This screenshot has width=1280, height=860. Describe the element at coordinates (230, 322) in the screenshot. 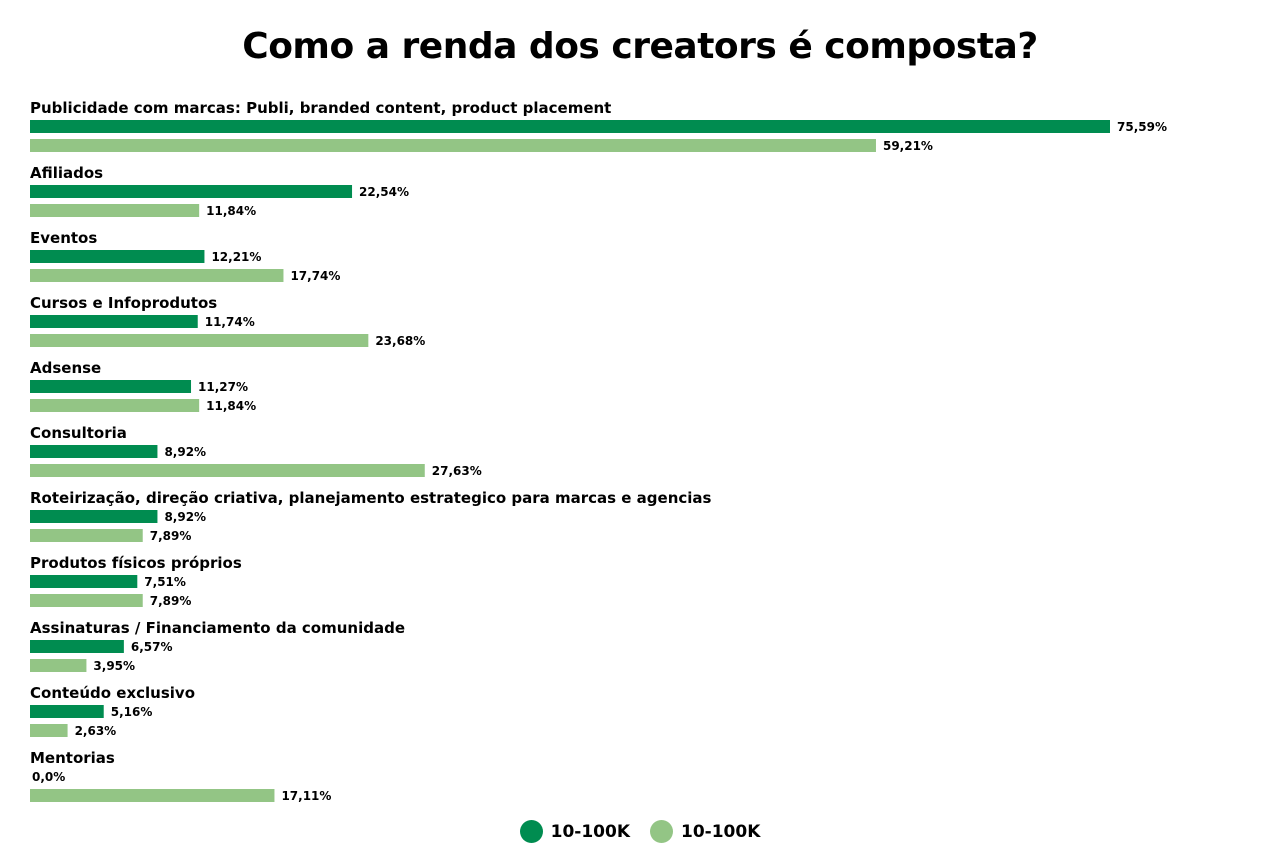

I see `data-label-series-1: 11,74%` at that location.